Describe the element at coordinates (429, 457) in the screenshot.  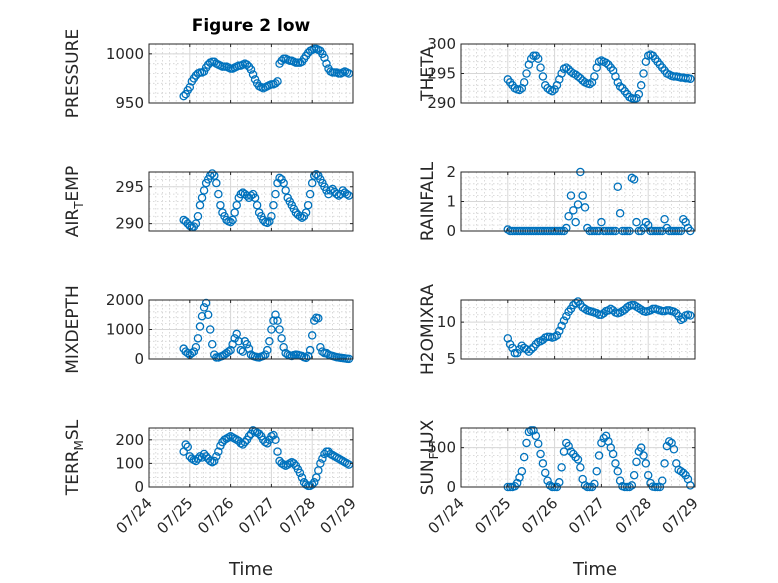
I see `y-axis-label: SUNFLUX` at that location.